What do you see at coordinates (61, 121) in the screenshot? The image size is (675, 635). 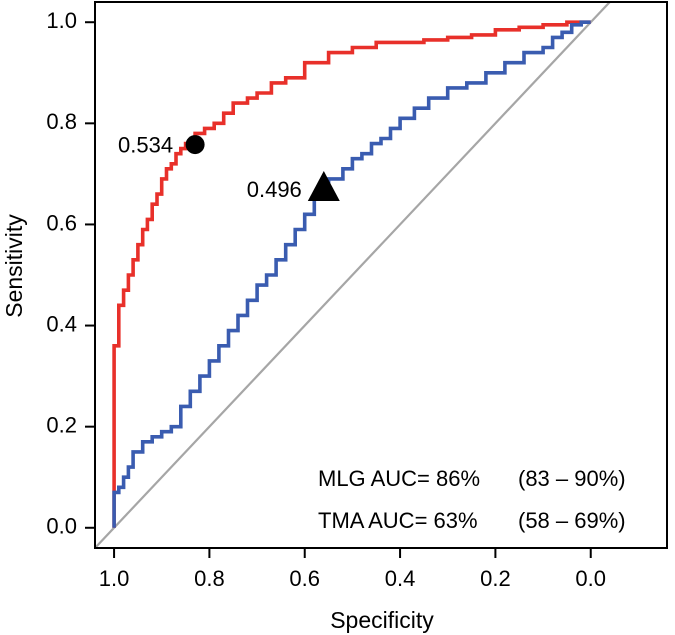 I see `y-tick-label: 0.8` at bounding box center [61, 121].